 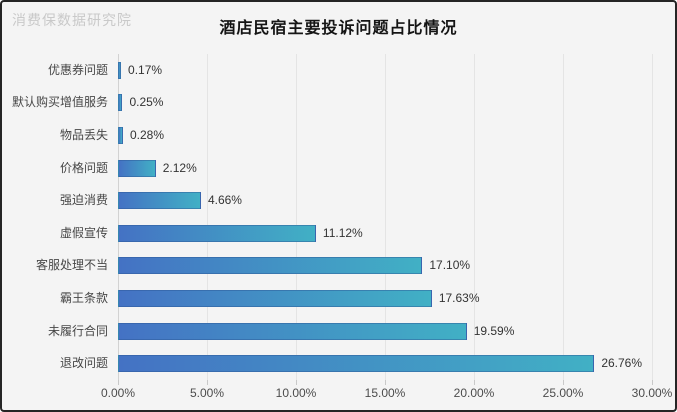 I want to click on x-tick-label: 0.00%, so click(x=118, y=393).